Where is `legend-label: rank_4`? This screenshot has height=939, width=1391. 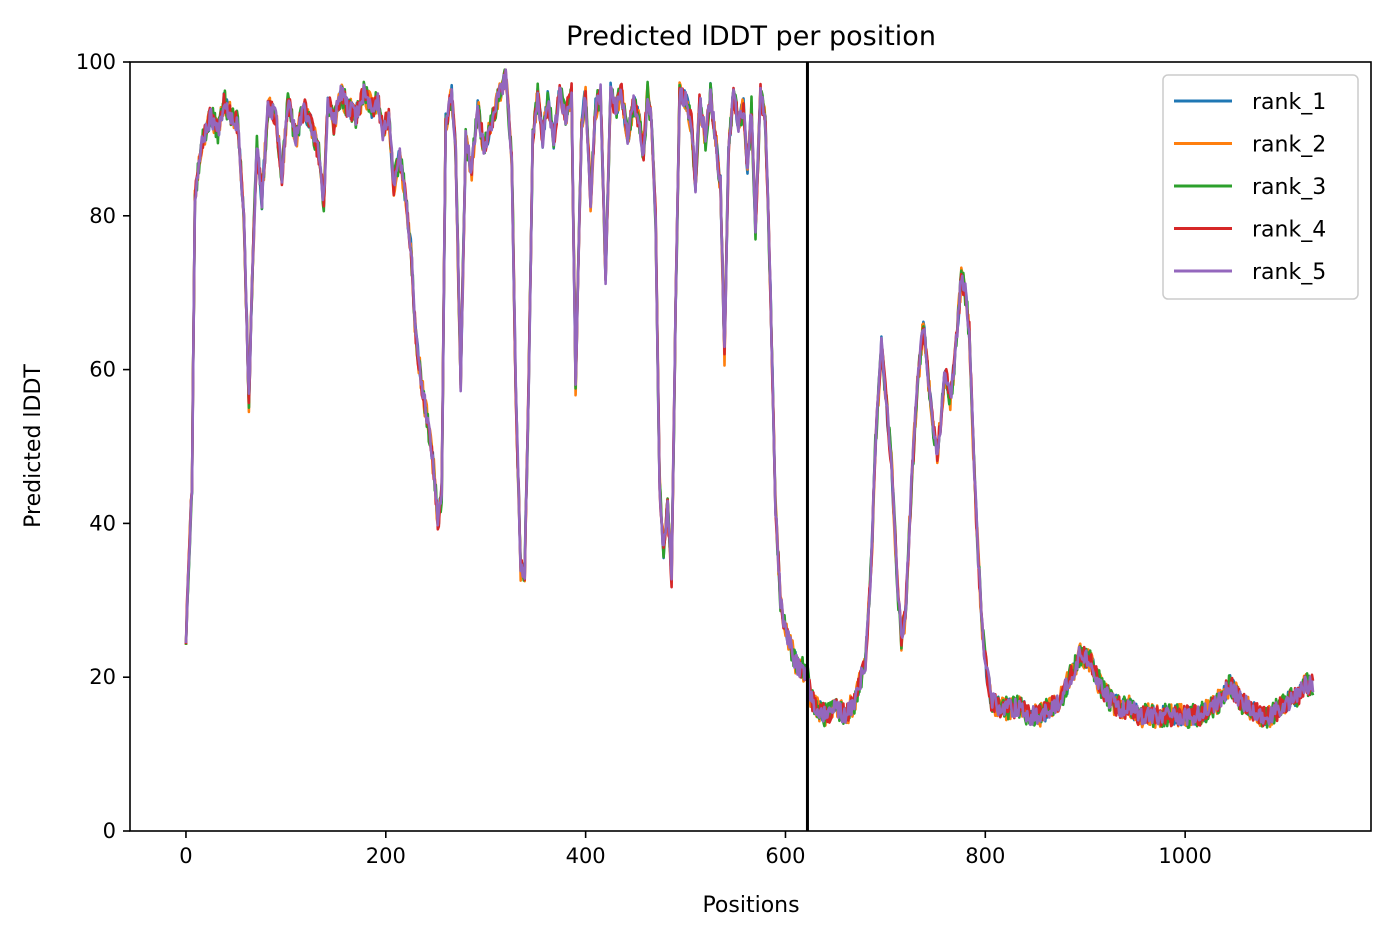 legend-label: rank_4 is located at coordinates (1289, 230).